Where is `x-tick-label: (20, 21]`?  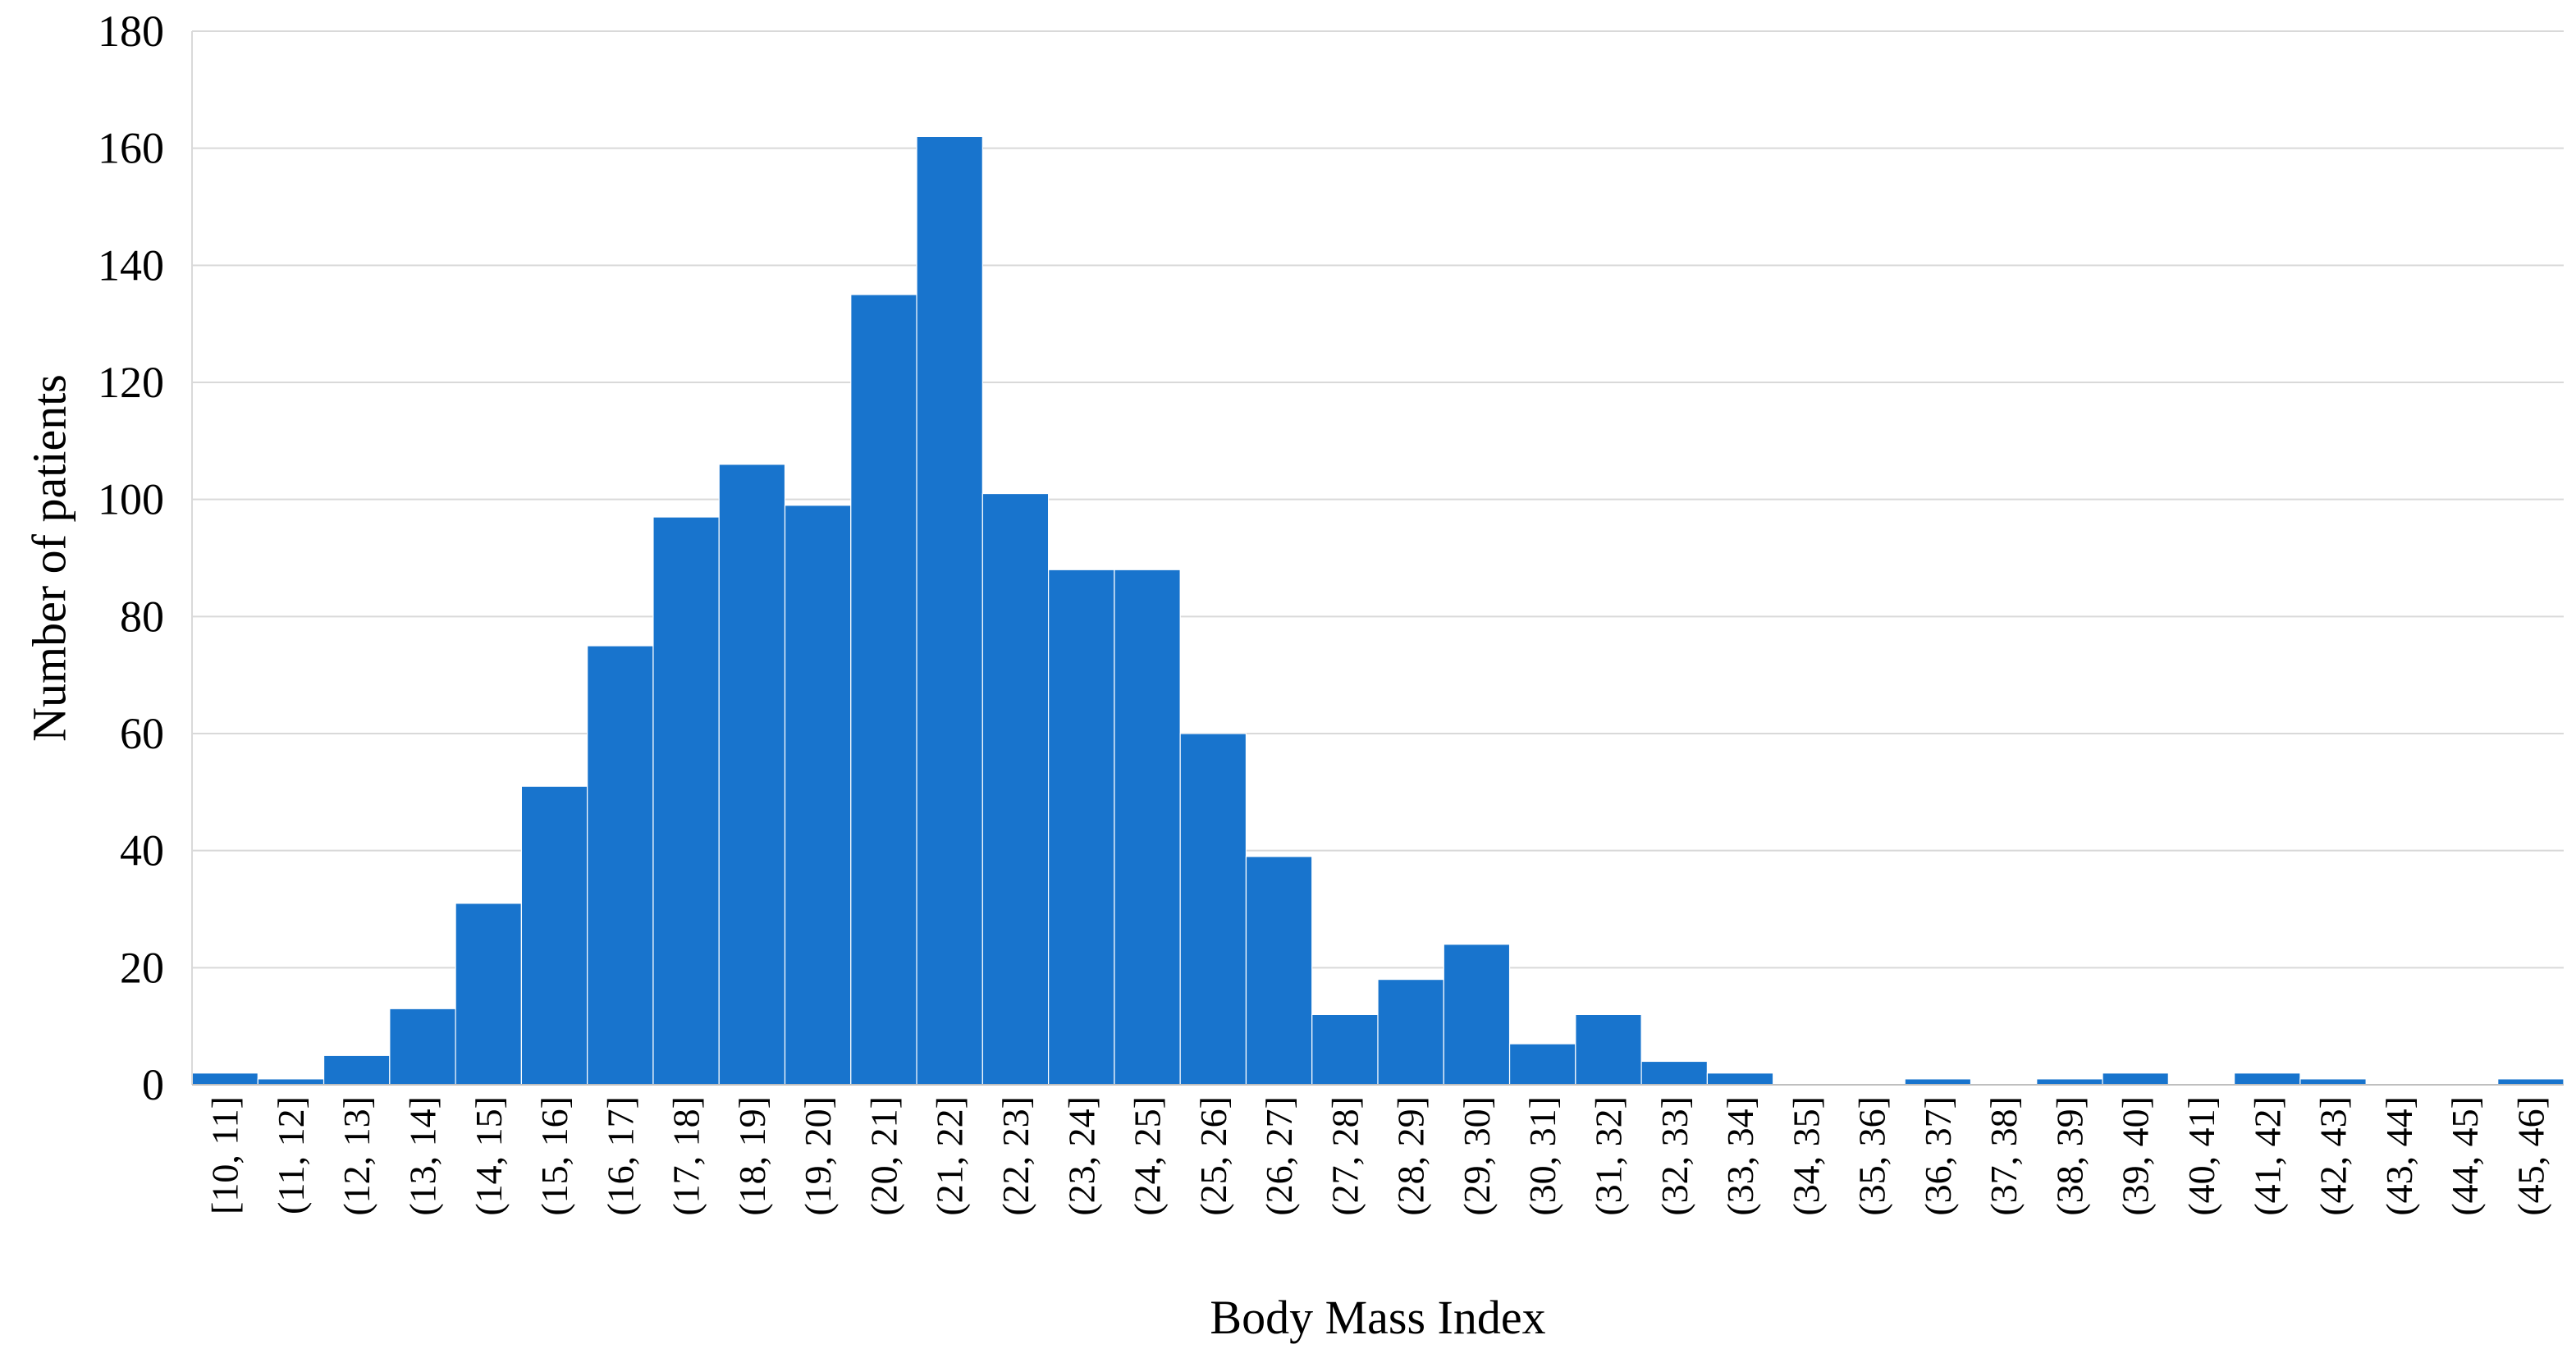 x-tick-label: (20, 21] is located at coordinates (883, 1156).